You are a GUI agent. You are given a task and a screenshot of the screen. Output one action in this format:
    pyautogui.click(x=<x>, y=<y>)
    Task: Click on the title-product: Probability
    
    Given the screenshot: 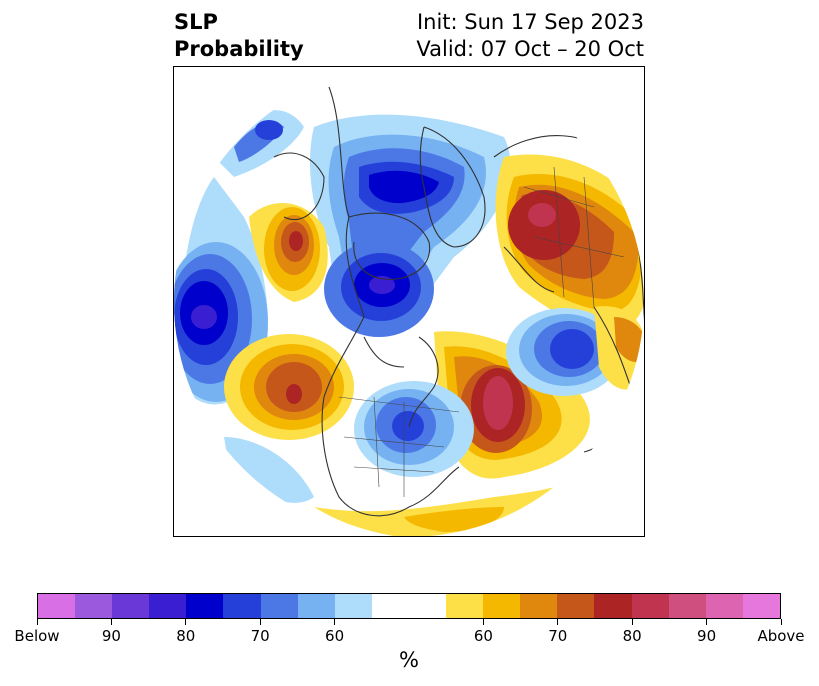 What is the action you would take?
    pyautogui.click(x=239, y=49)
    